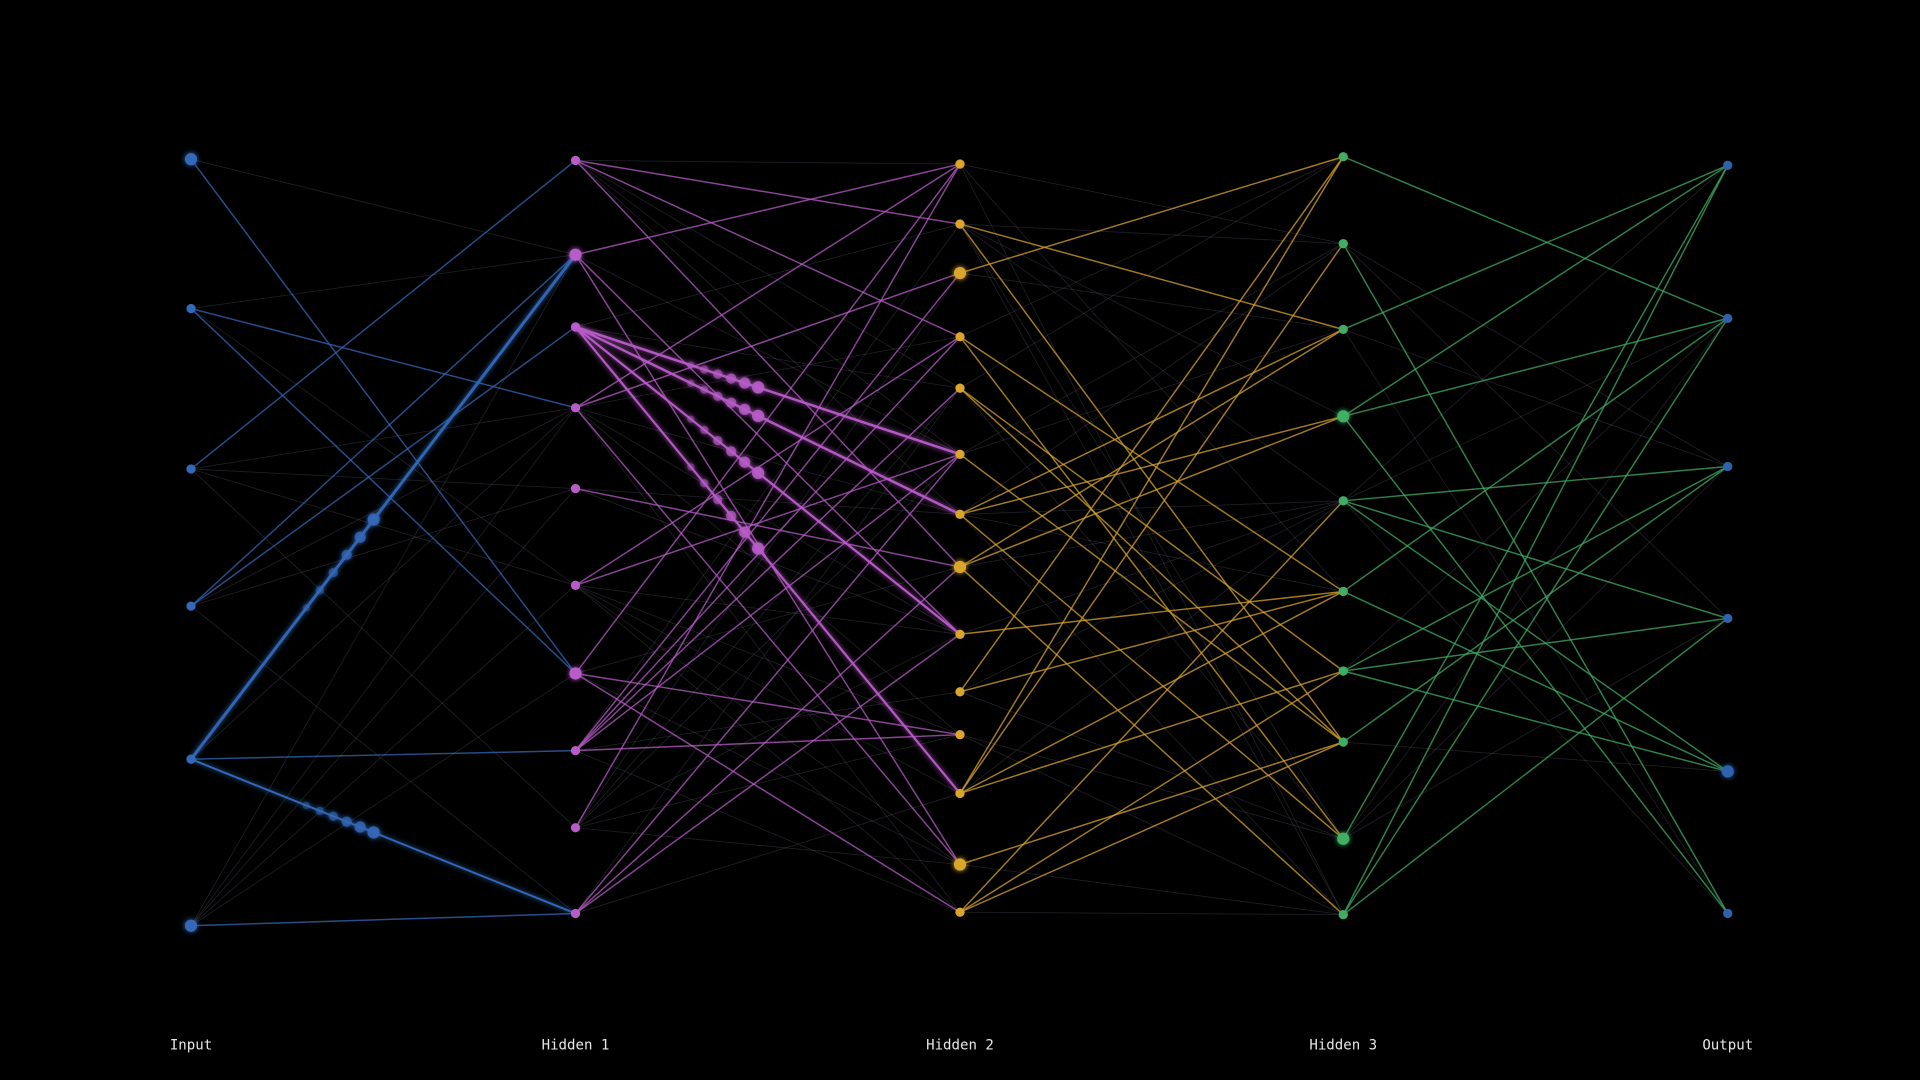  I want to click on layer-label: Hidden 3, so click(1343, 1045).